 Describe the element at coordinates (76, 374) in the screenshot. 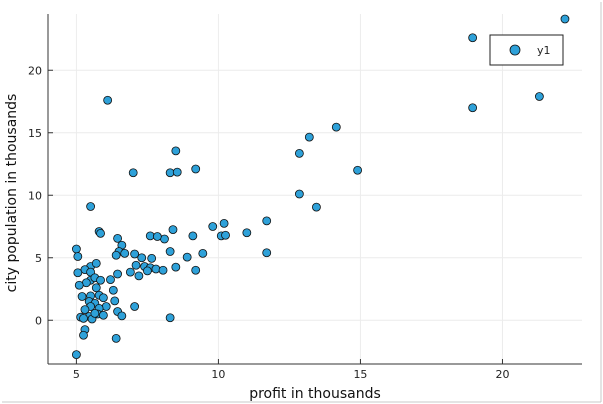

I see `x-tick-label: 5` at that location.